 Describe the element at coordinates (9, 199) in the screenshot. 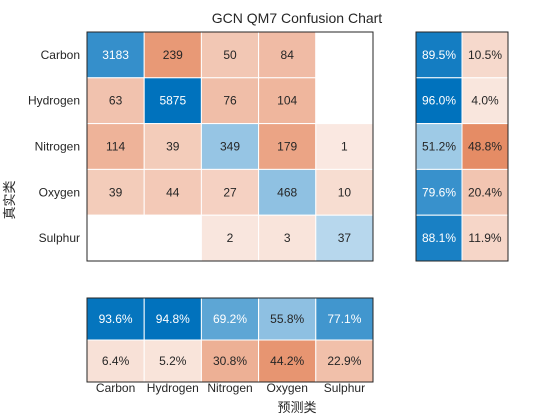

I see `y-axis-label: 真实类` at that location.